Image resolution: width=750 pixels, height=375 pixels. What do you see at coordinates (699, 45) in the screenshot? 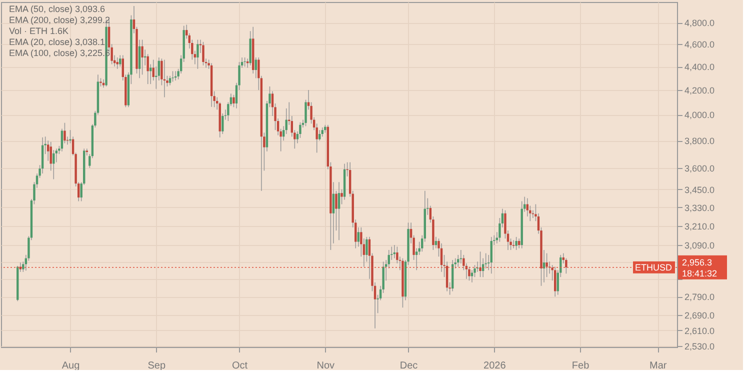
I see `y-tick-label: 4,600.0` at bounding box center [699, 45].